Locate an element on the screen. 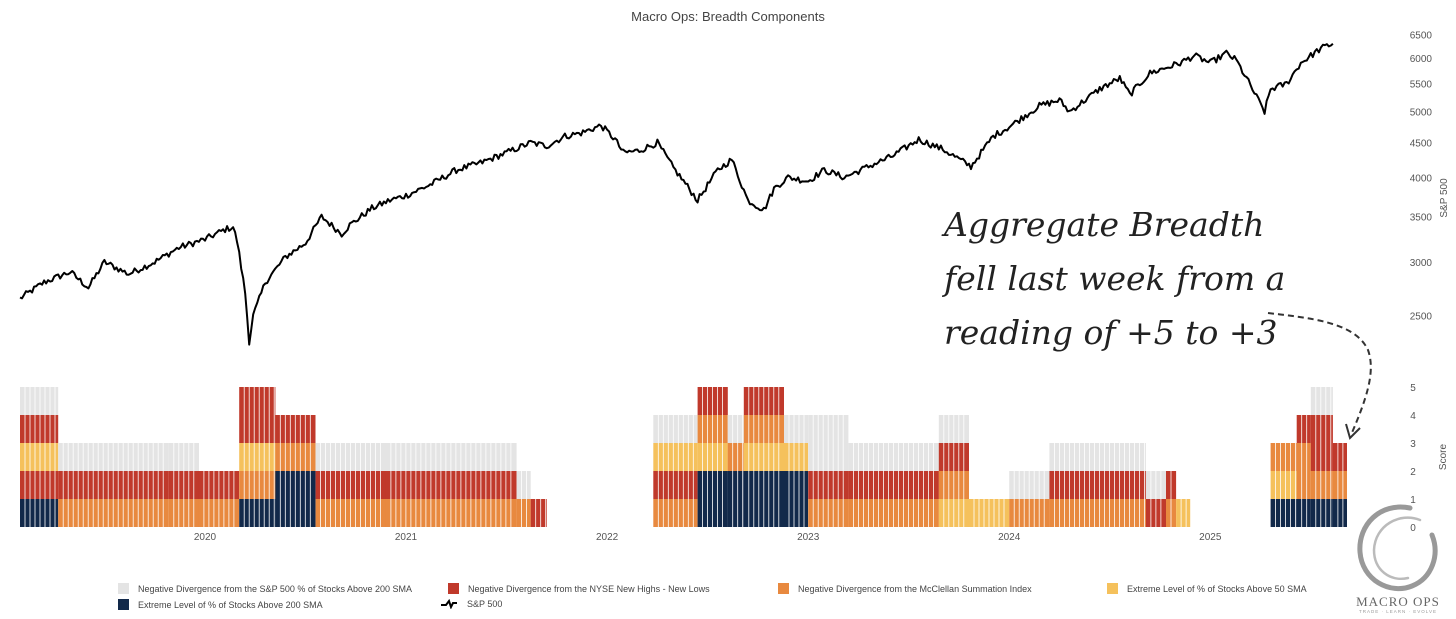  sp500-tick-label: 6500 is located at coordinates (1421, 35).